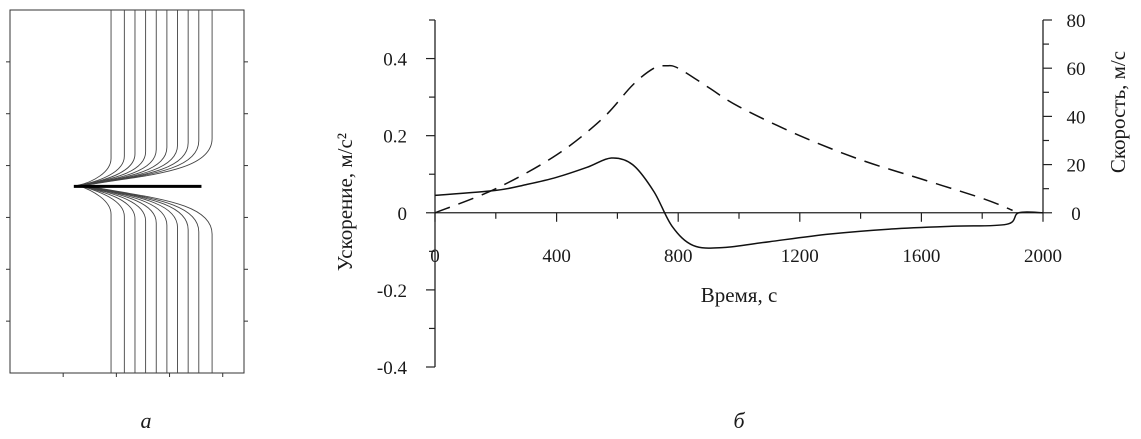 Image resolution: width=1141 pixels, height=439 pixels. What do you see at coordinates (739, 203) in the screenshot?
I see `series-acceleration-line` at bounding box center [739, 203].